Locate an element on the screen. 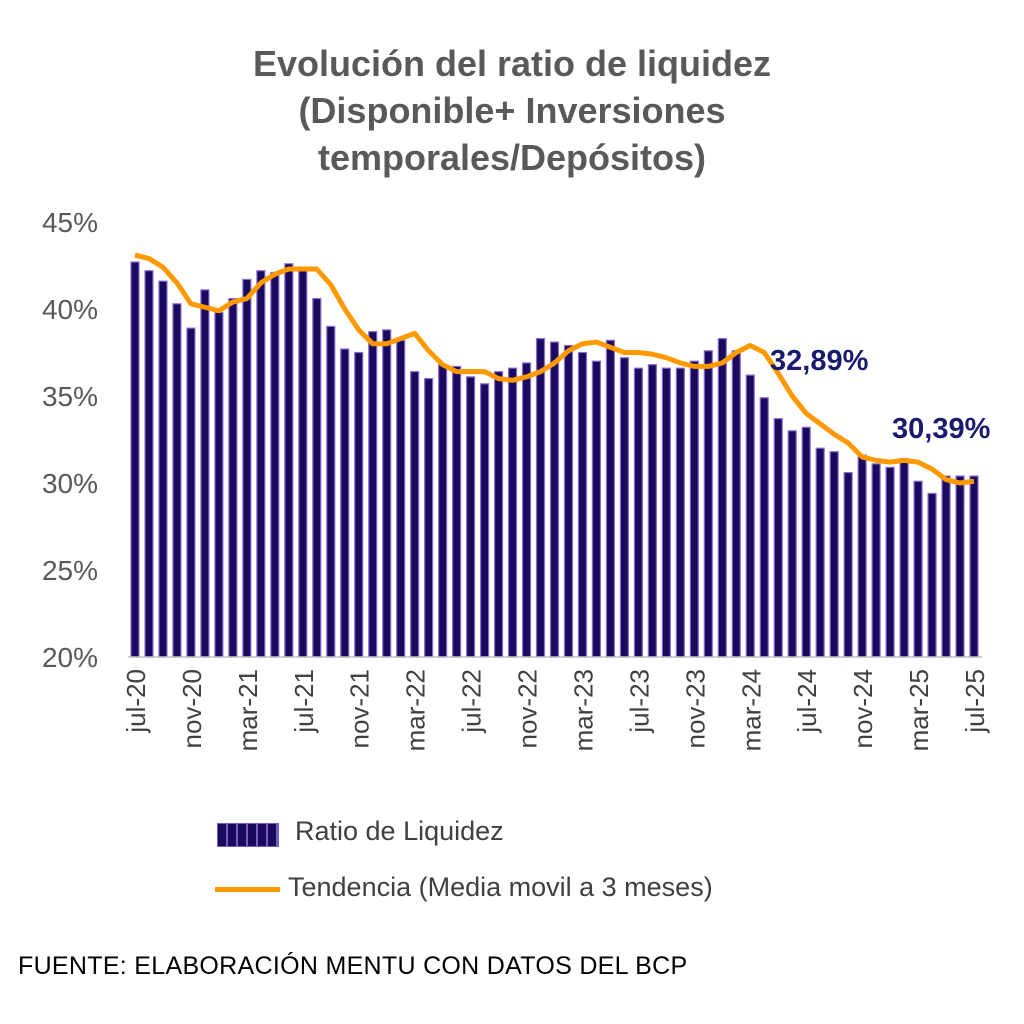 This screenshot has width=1024, height=1024. x-tick-label: mar-25 is located at coordinates (919, 710).